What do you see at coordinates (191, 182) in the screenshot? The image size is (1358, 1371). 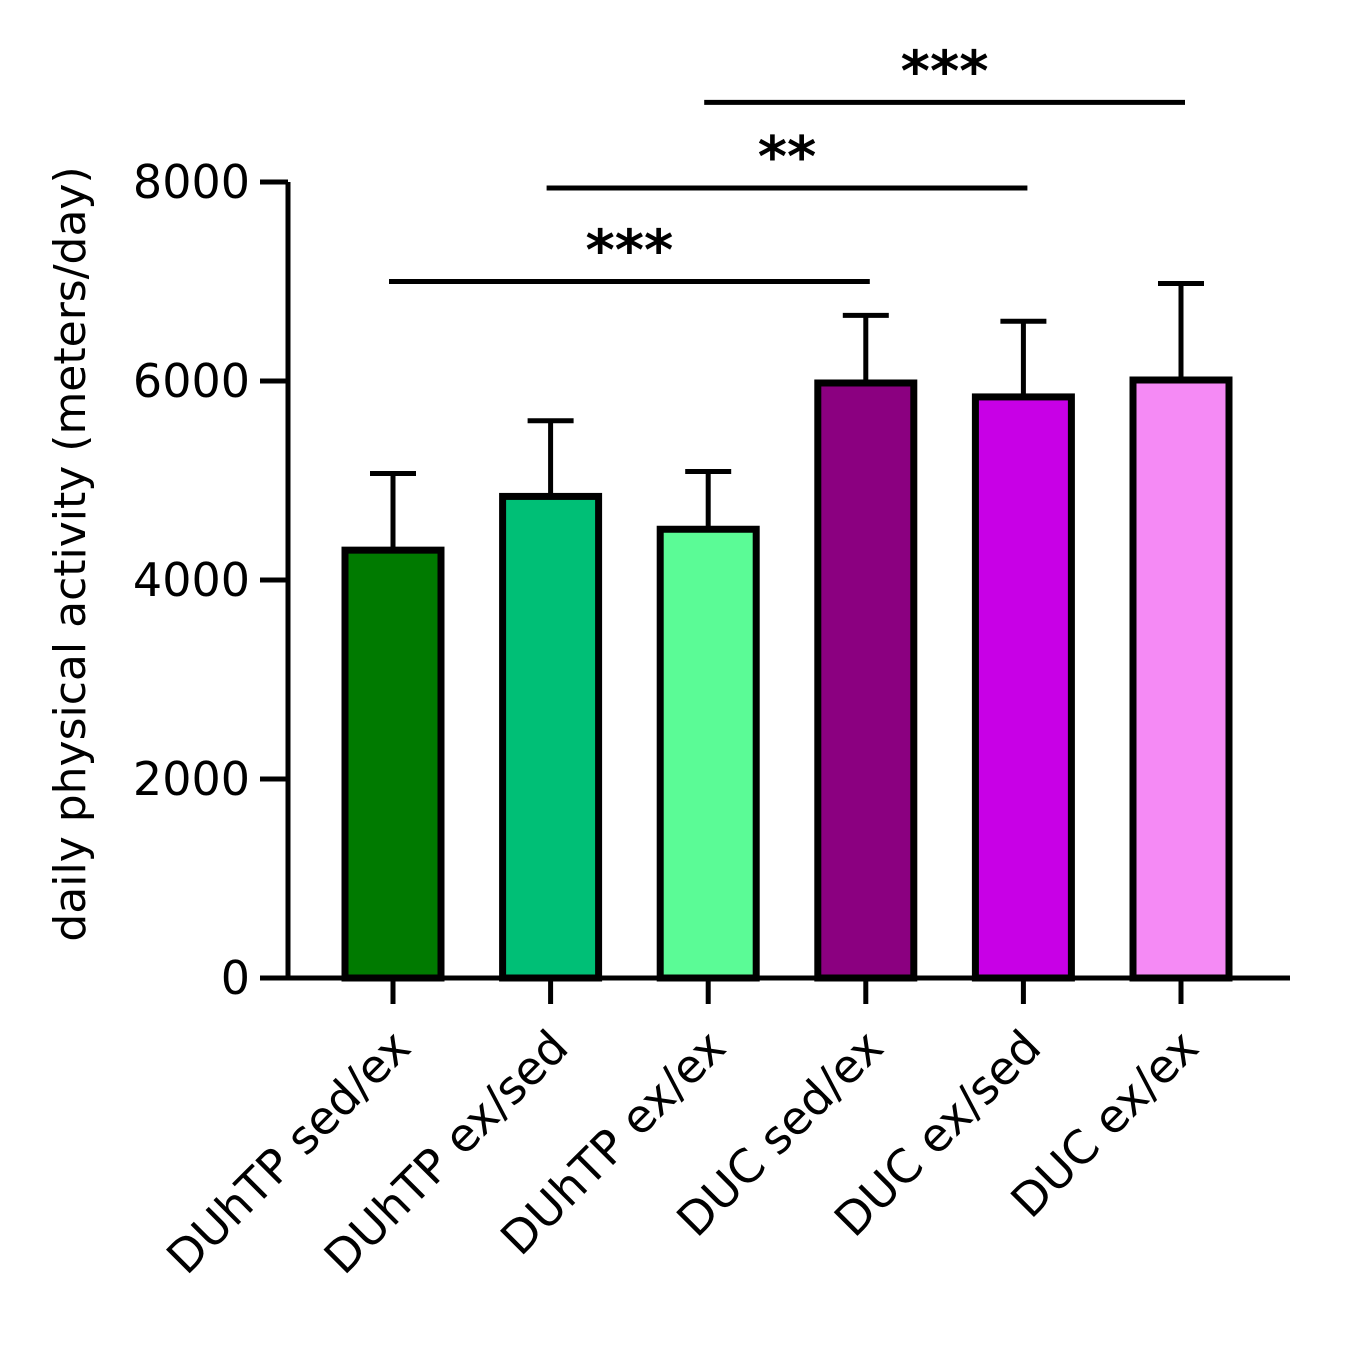 I see `y-tick-label: 8000` at bounding box center [191, 182].